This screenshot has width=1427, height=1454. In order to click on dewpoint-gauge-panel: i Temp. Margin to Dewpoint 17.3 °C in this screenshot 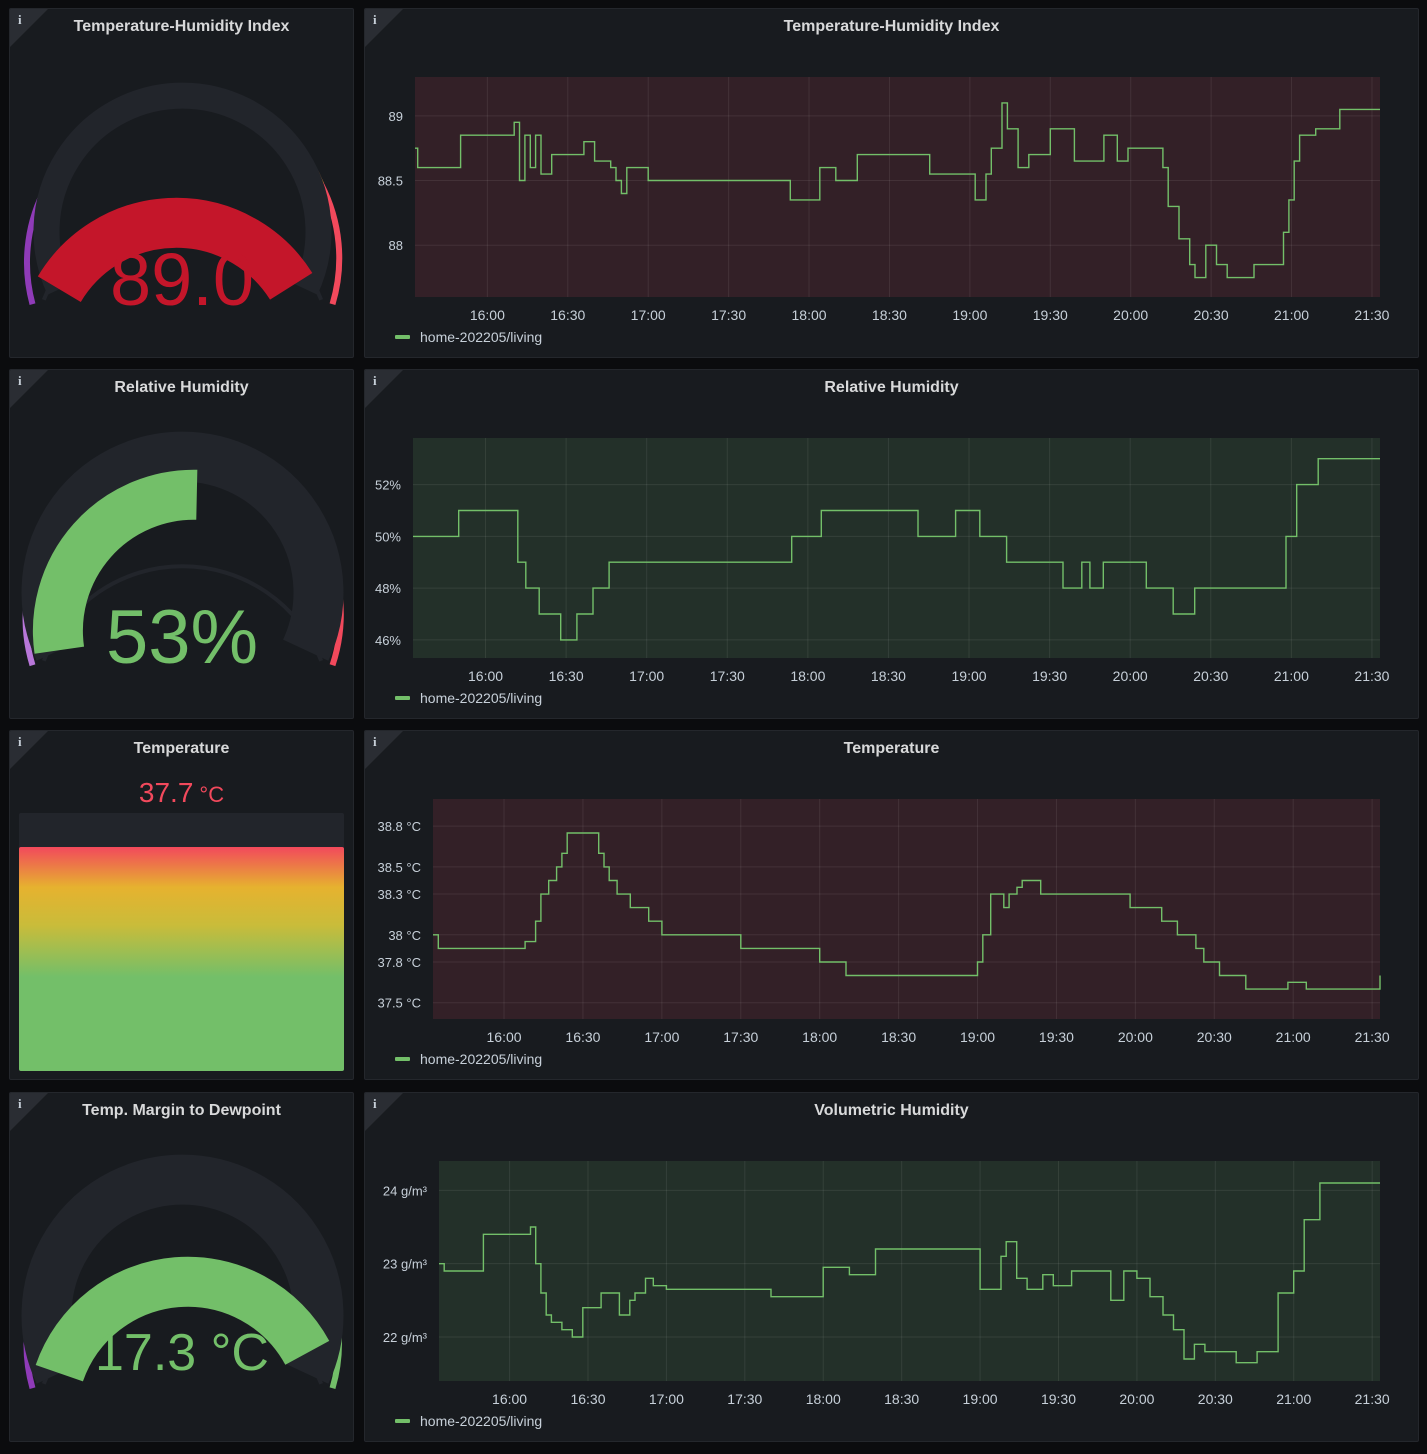, I will do `click(181, 1267)`.